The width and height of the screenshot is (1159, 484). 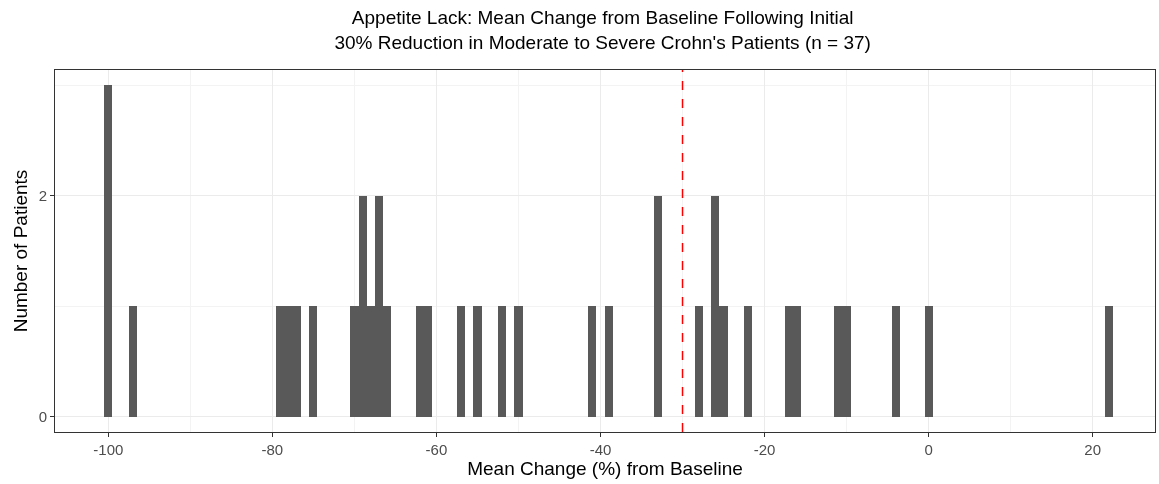 What do you see at coordinates (602, 30) in the screenshot?
I see `chart-title: Appetite Lack: Mean Change from Baseline Following Initial 30% Reduction in Moderate to Severe Crohn's Patients (n = 37)` at bounding box center [602, 30].